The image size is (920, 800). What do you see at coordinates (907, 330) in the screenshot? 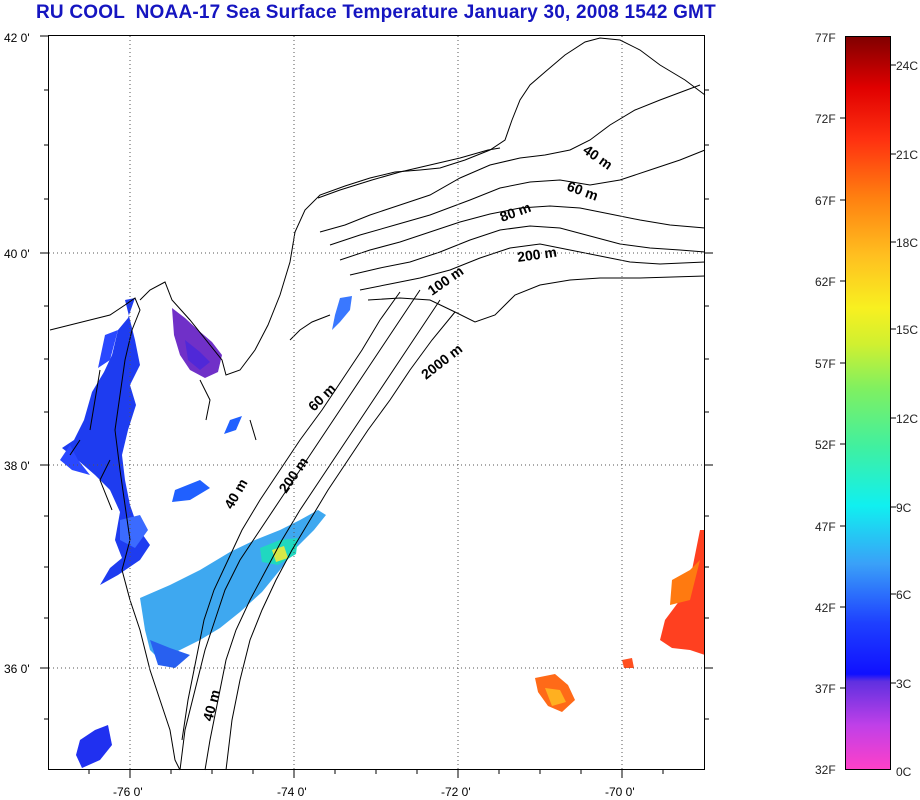
I see `cbar-c-15: 15C` at bounding box center [907, 330].